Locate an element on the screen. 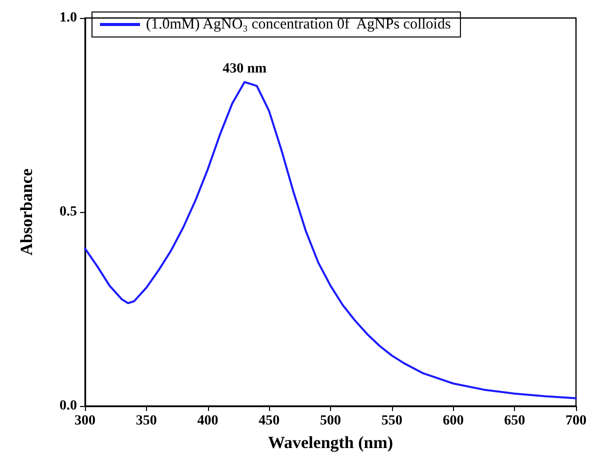 The height and width of the screenshot is (468, 590). x-tick-label: 600 is located at coordinates (453, 421).